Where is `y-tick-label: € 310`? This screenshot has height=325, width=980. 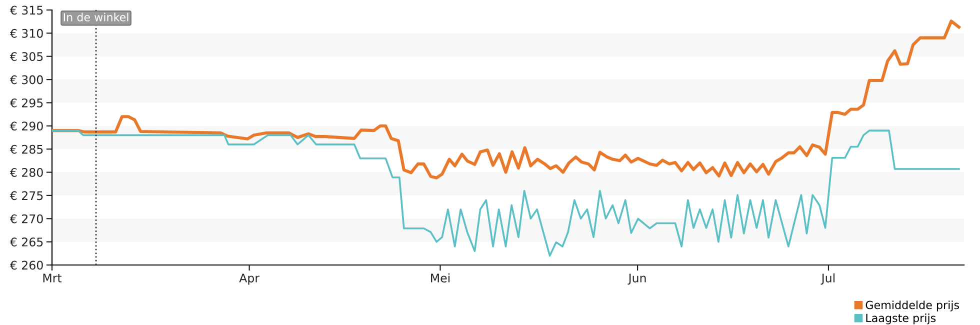 y-tick-label: € 310 is located at coordinates (26, 33).